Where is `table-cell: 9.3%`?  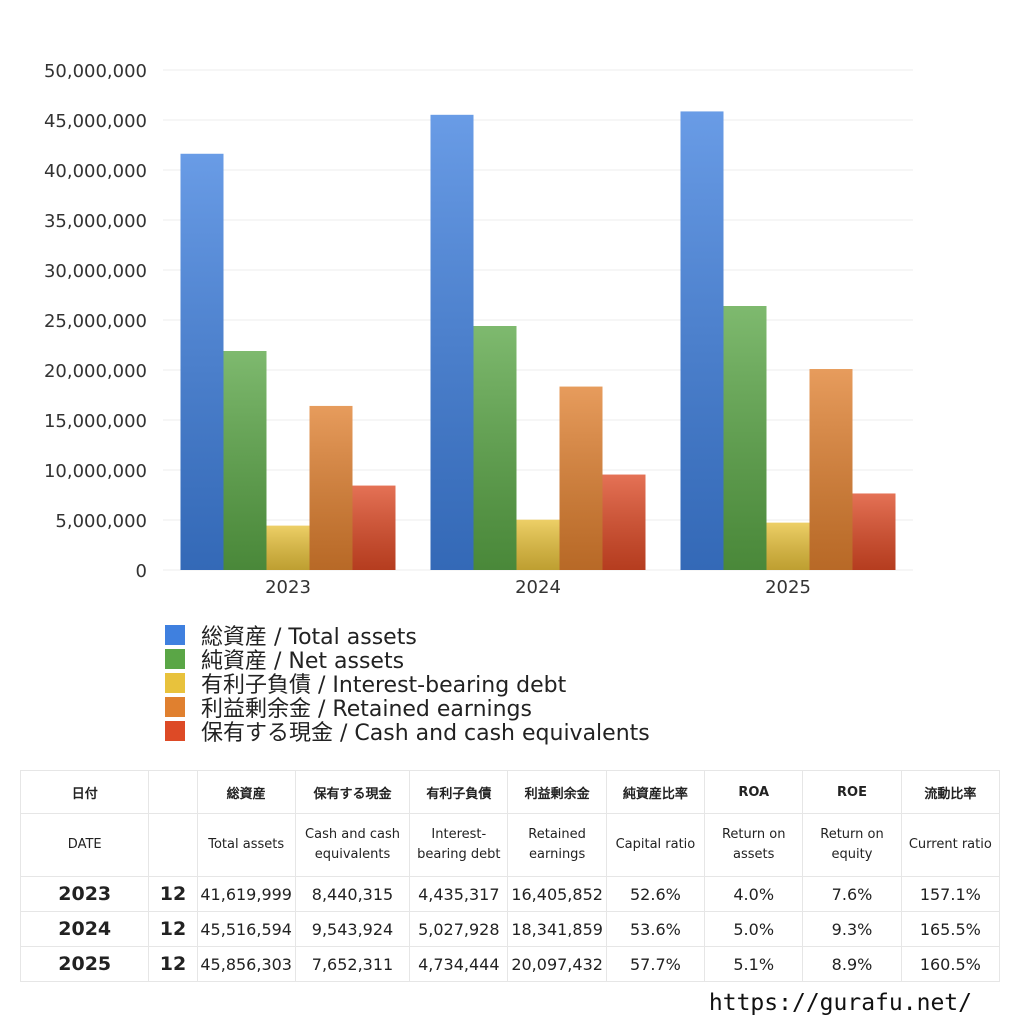
table-cell: 9.3% is located at coordinates (852, 929).